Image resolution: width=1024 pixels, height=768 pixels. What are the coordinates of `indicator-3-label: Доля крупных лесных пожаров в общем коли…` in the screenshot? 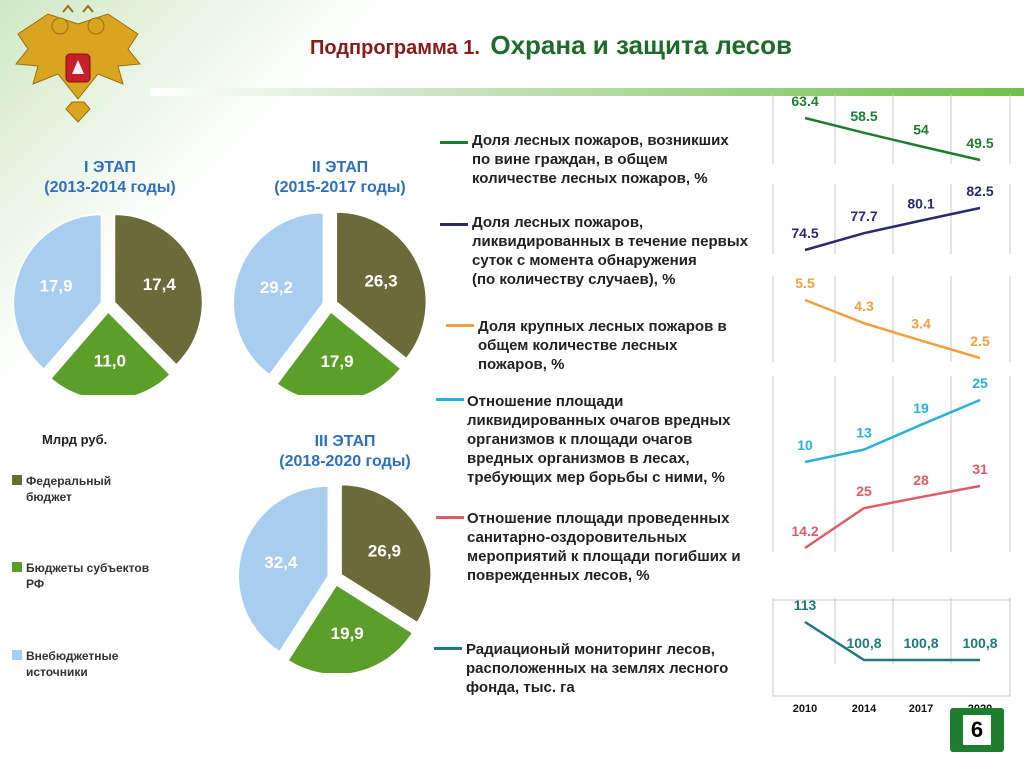 It's located at (602, 345).